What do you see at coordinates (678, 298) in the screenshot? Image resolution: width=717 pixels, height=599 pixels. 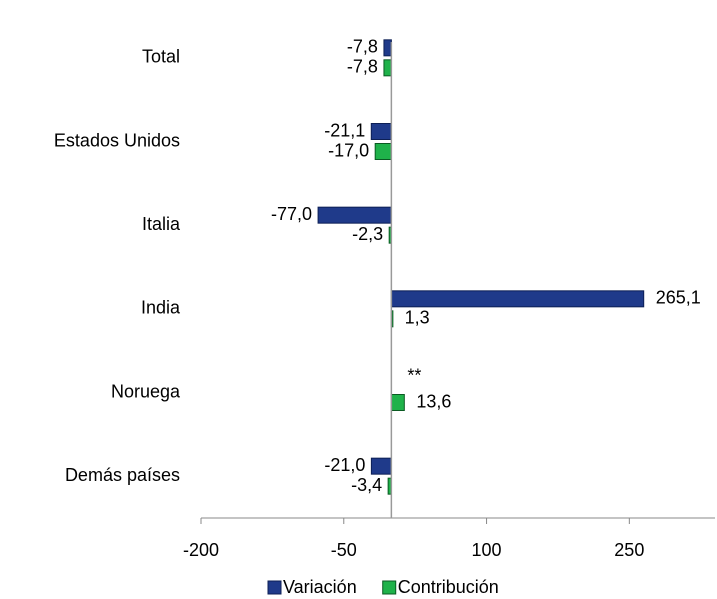 I see `value-label: 265,1` at bounding box center [678, 298].